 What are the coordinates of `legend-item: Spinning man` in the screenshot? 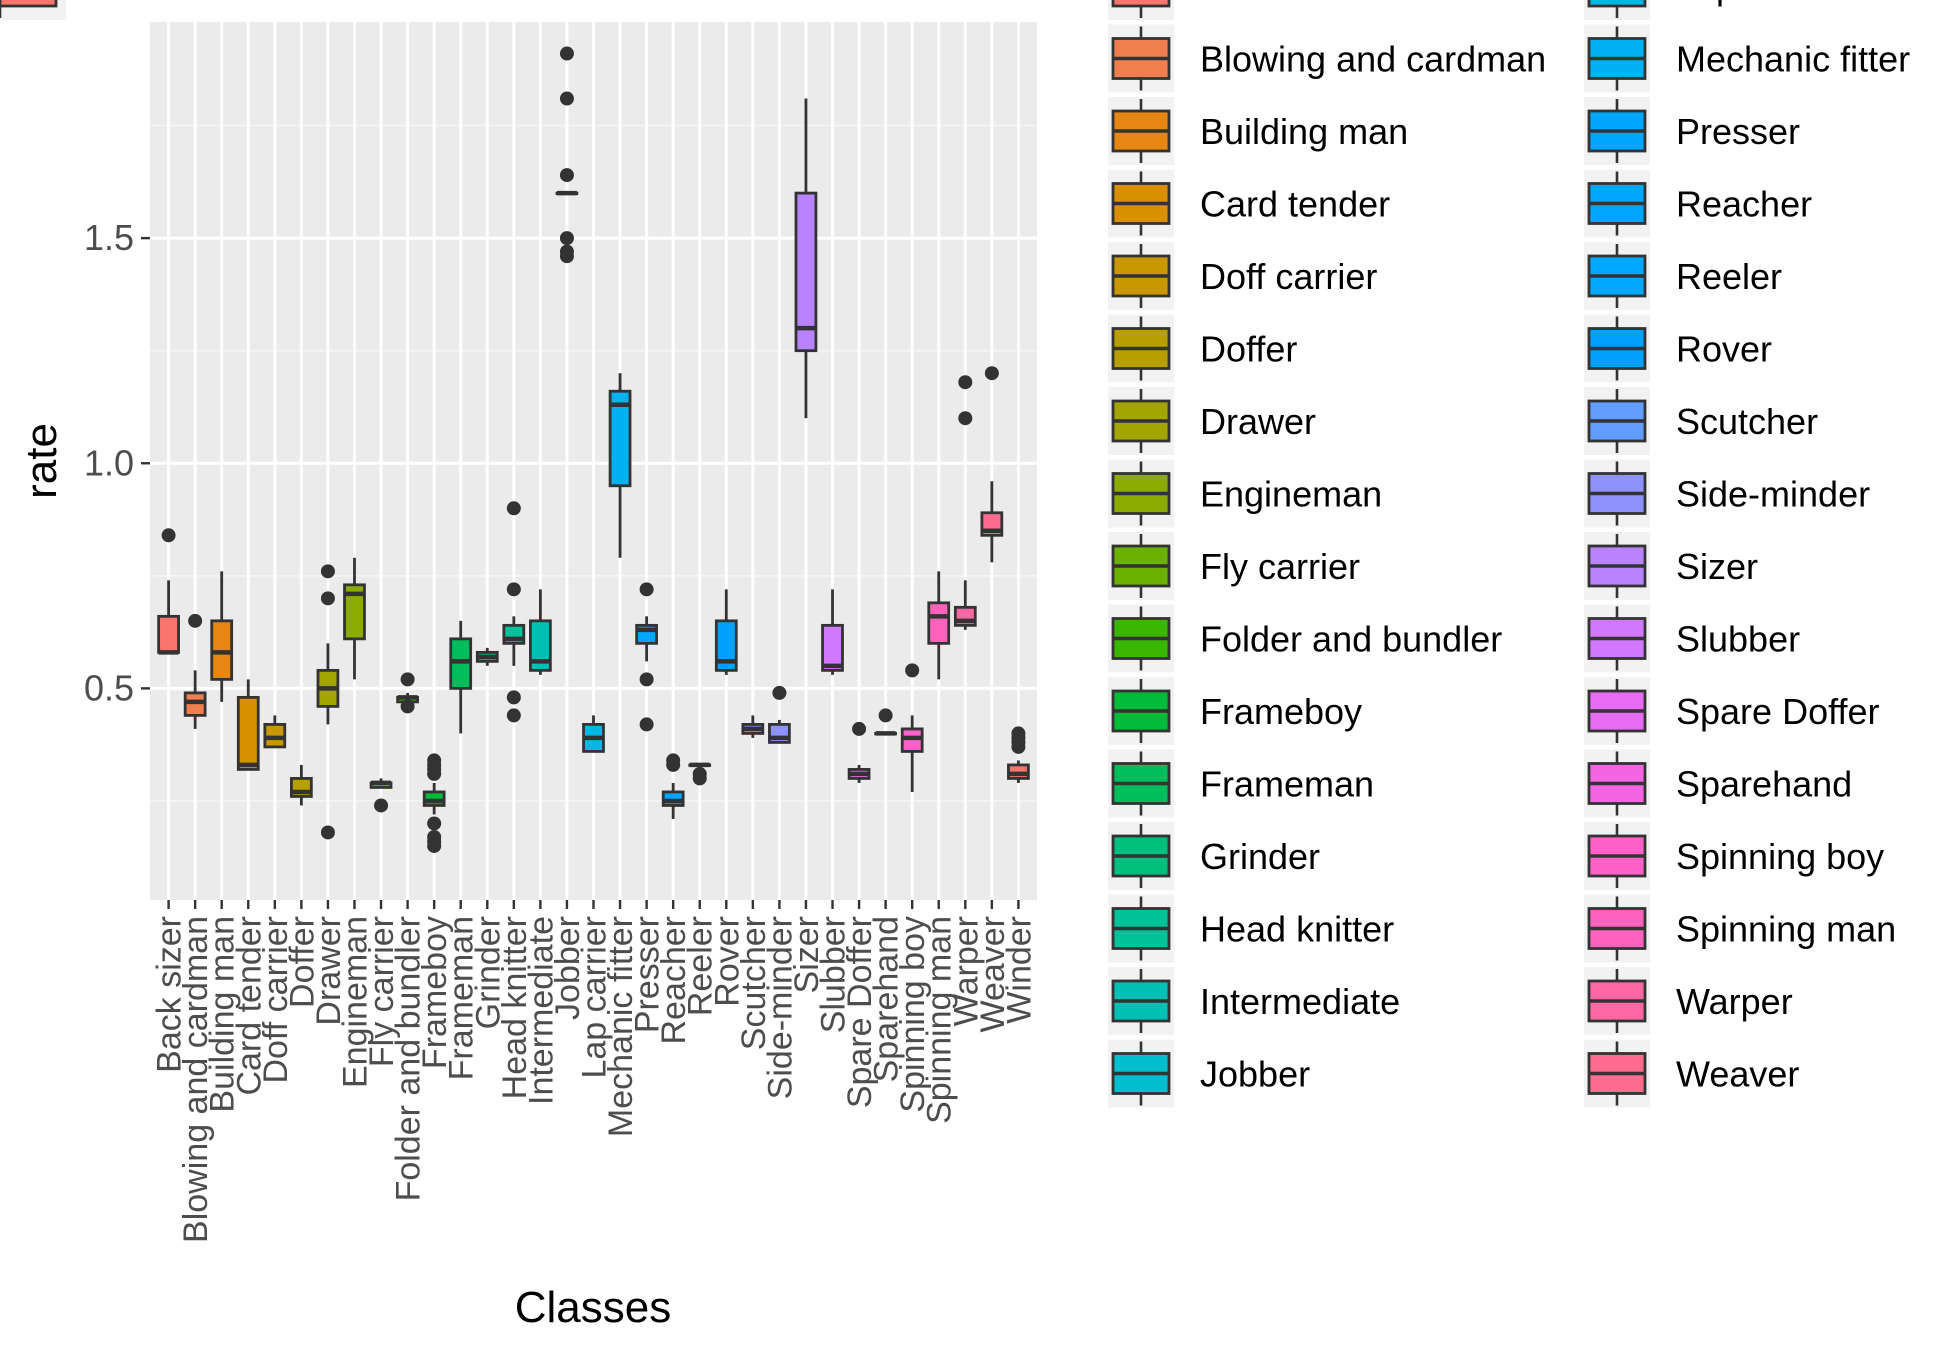 It's located at (1740, 928).